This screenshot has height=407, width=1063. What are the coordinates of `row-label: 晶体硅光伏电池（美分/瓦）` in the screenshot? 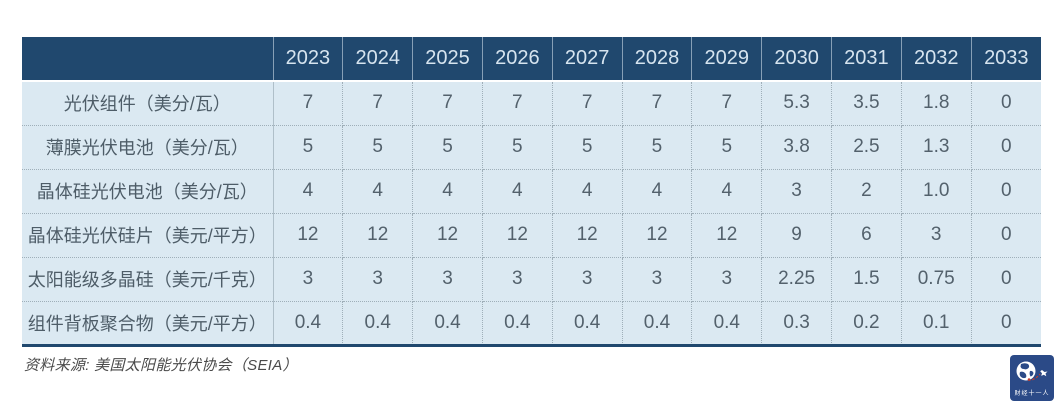 It's located at (148, 191).